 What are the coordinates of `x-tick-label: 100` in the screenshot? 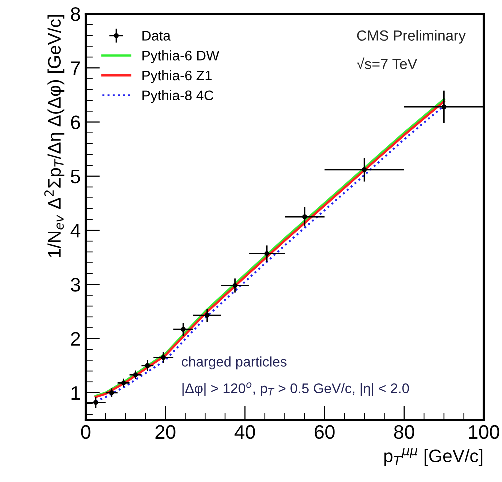 It's located at (484, 432).